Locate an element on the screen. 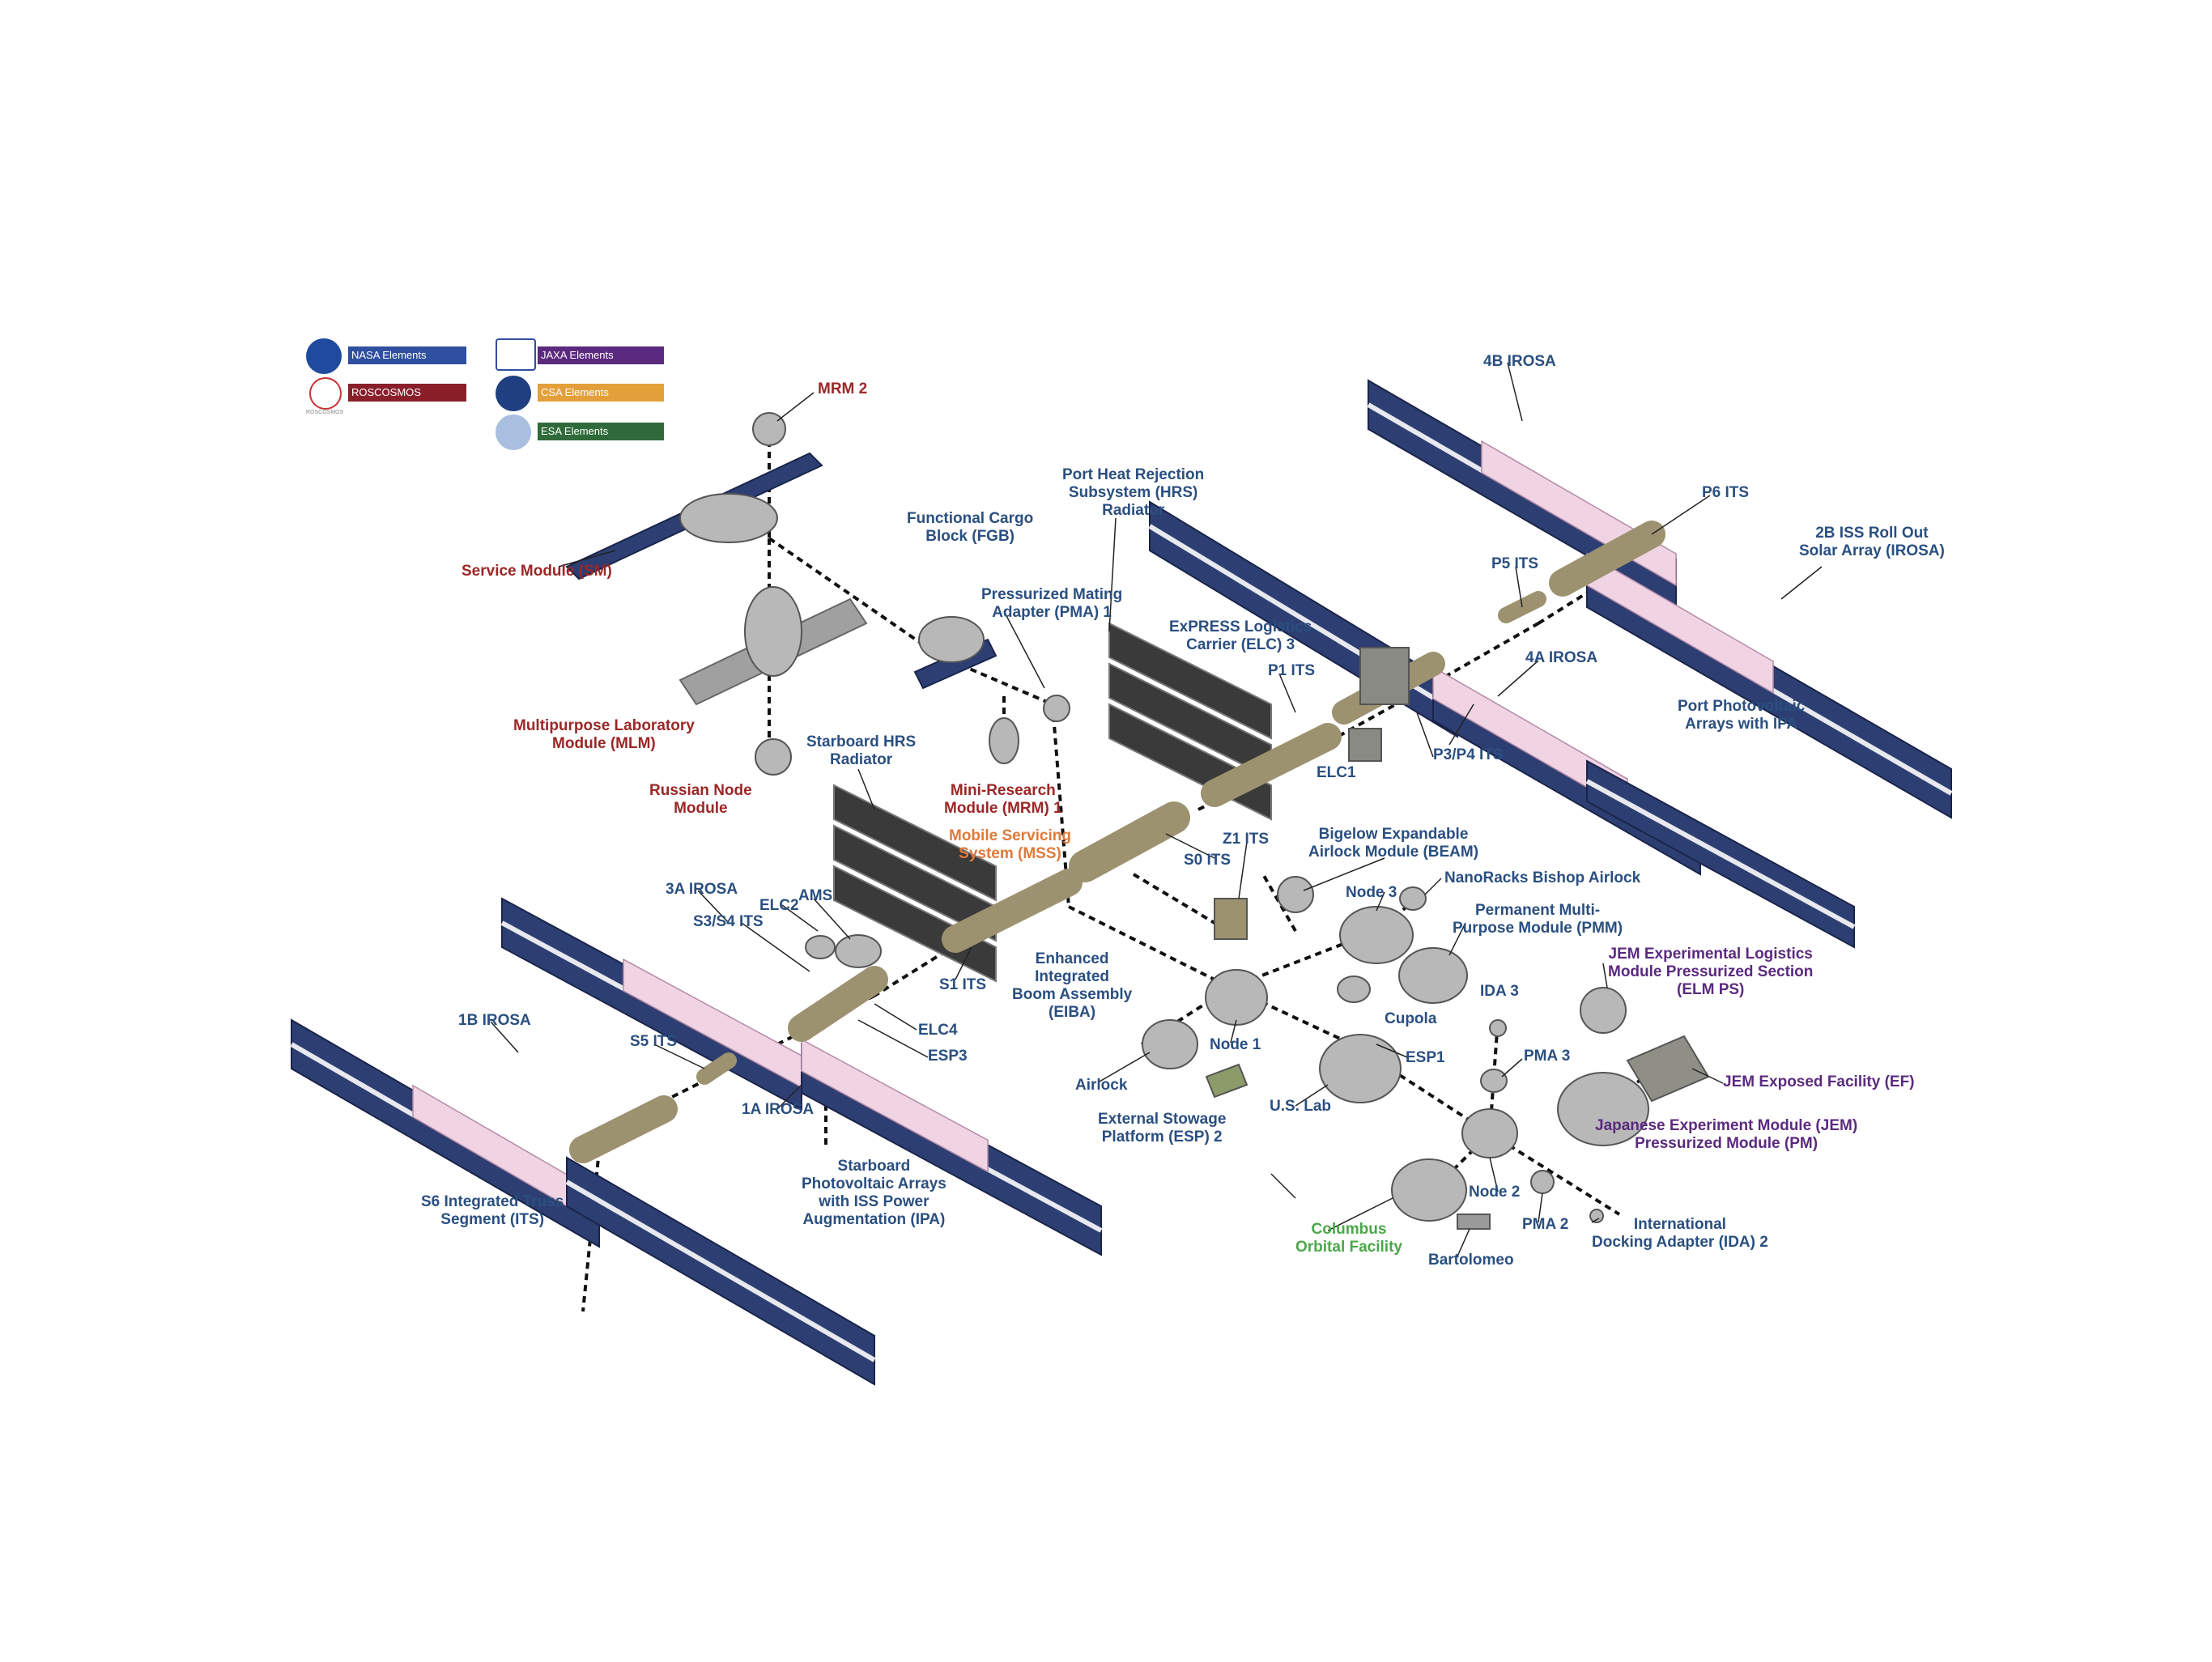  label-s1-its: S1 ITS is located at coordinates (963, 984).